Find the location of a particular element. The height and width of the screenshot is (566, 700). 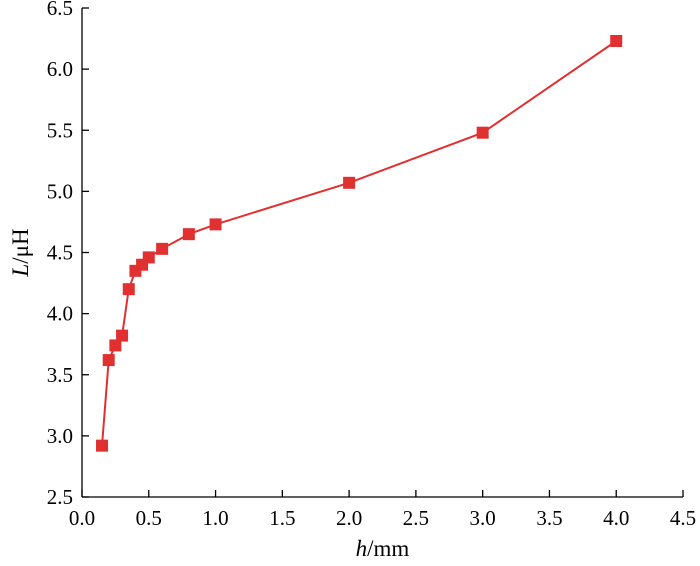

x-axis-label: h/mm is located at coordinates (383, 548).